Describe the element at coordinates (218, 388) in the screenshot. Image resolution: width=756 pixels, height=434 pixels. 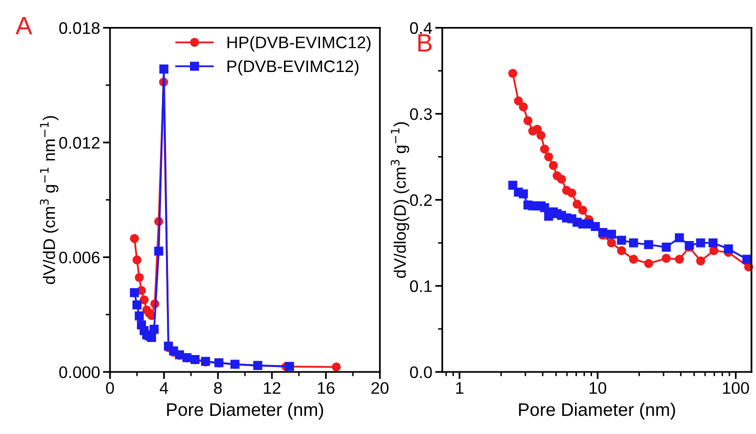
I see `x-tick-label: 8` at that location.